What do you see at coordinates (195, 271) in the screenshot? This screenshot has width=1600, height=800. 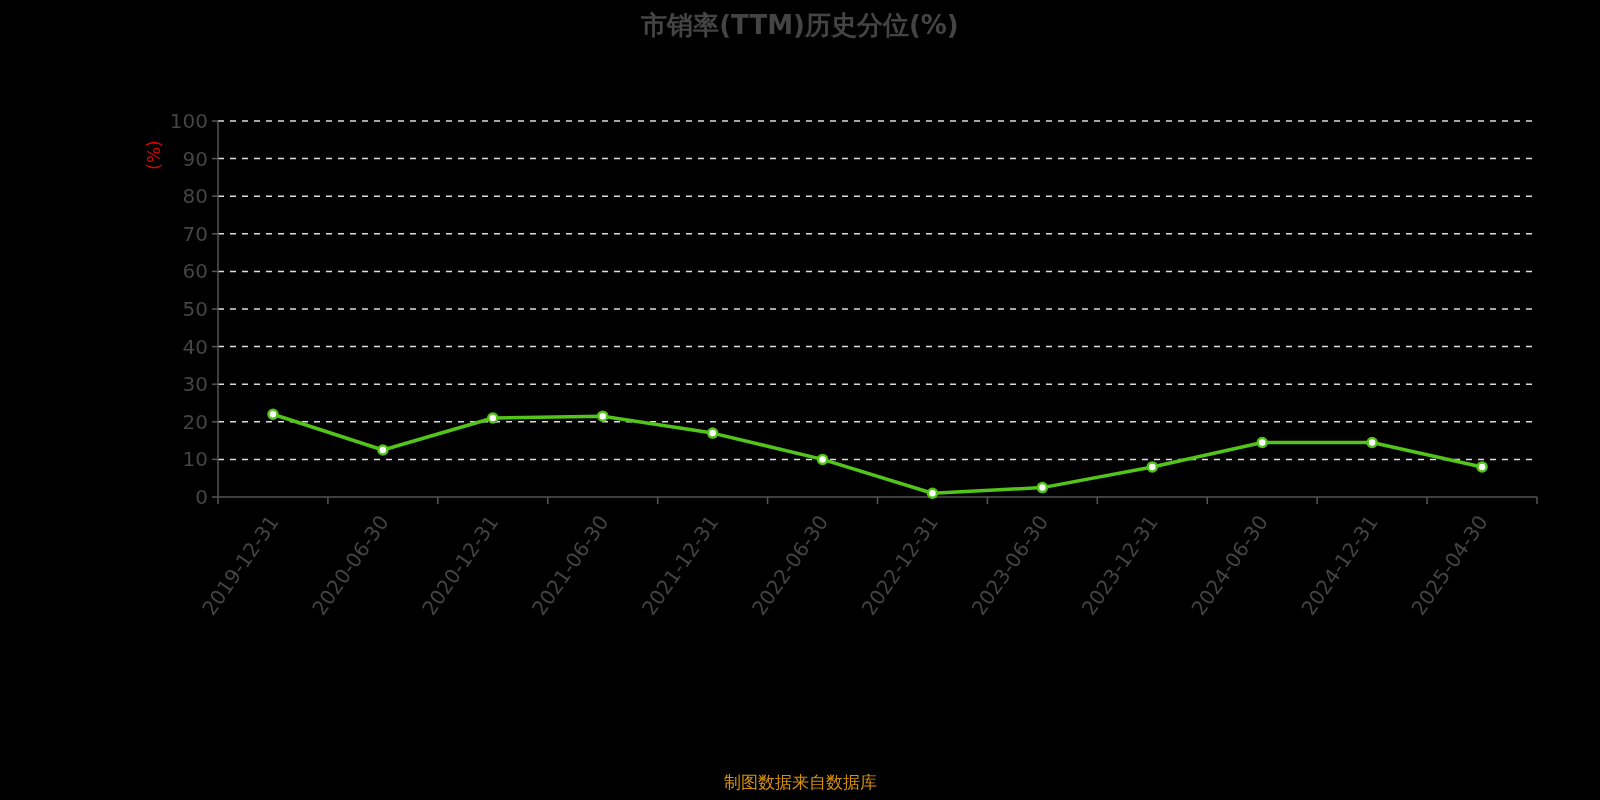 I see `y-tick-label: 60` at bounding box center [195, 271].